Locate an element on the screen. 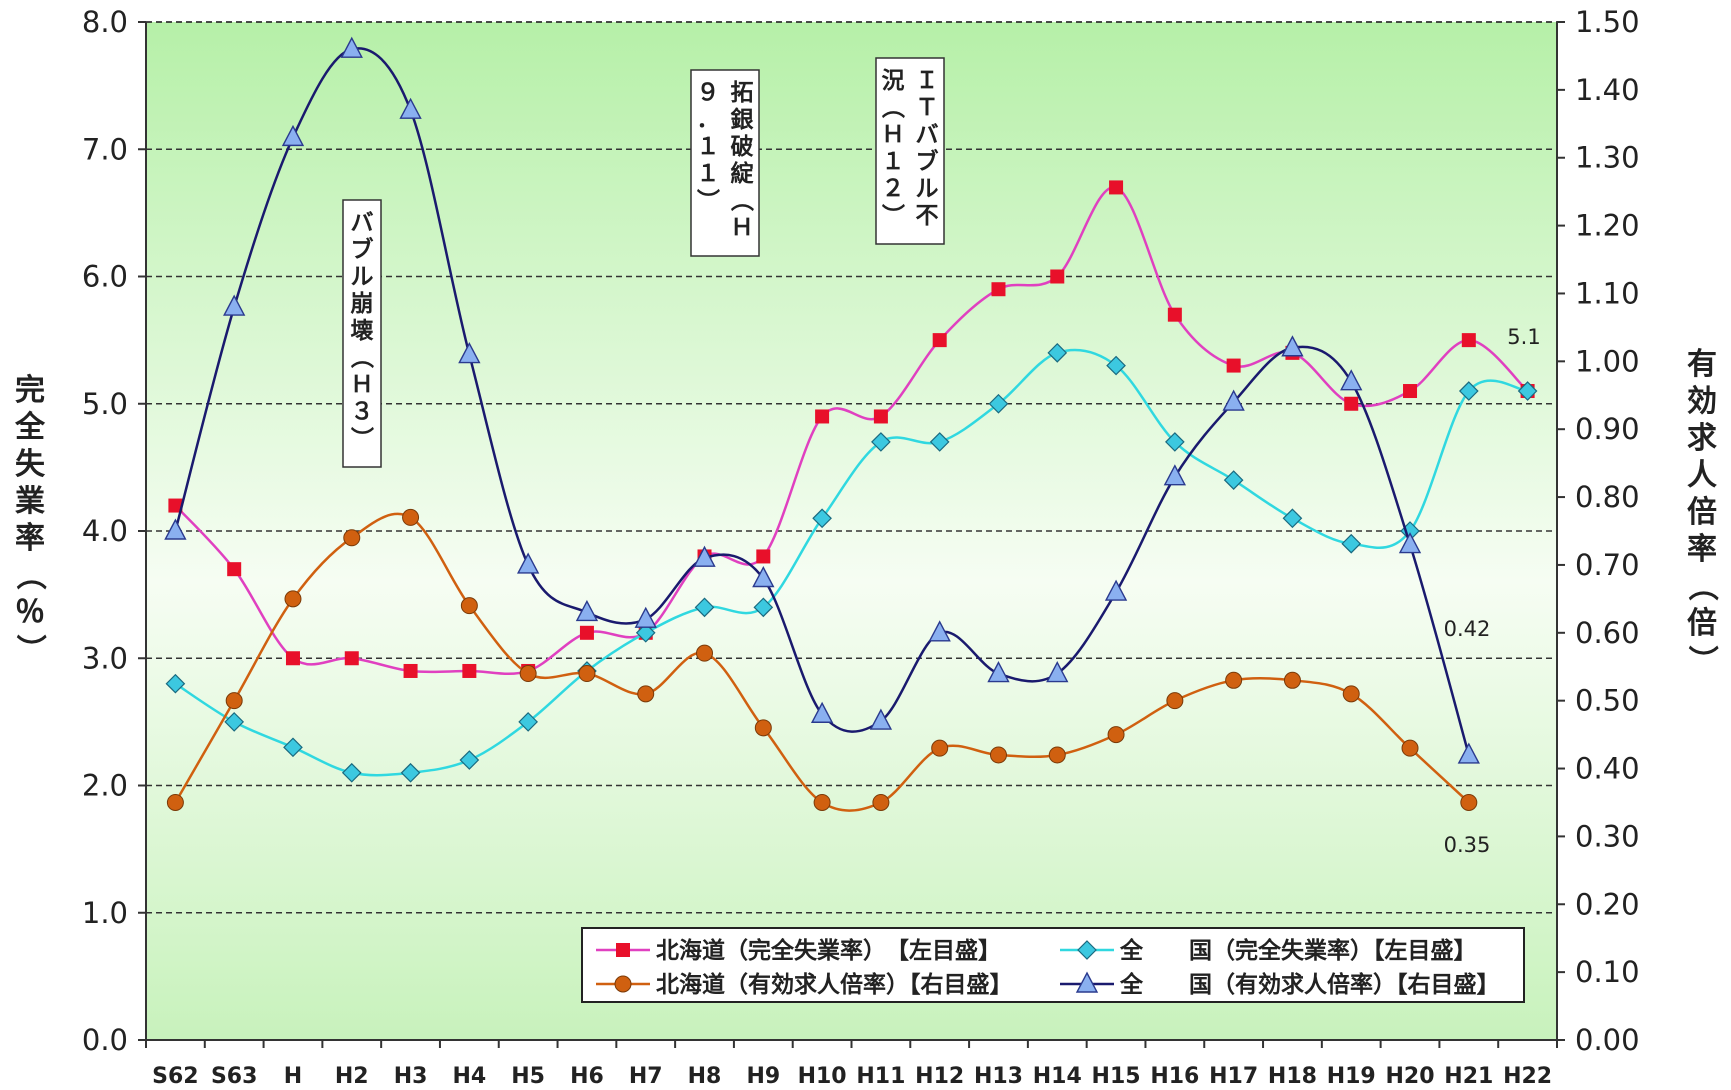 The width and height of the screenshot is (1731, 1090). axis-title-char: 倍 is located at coordinates (1702, 623).